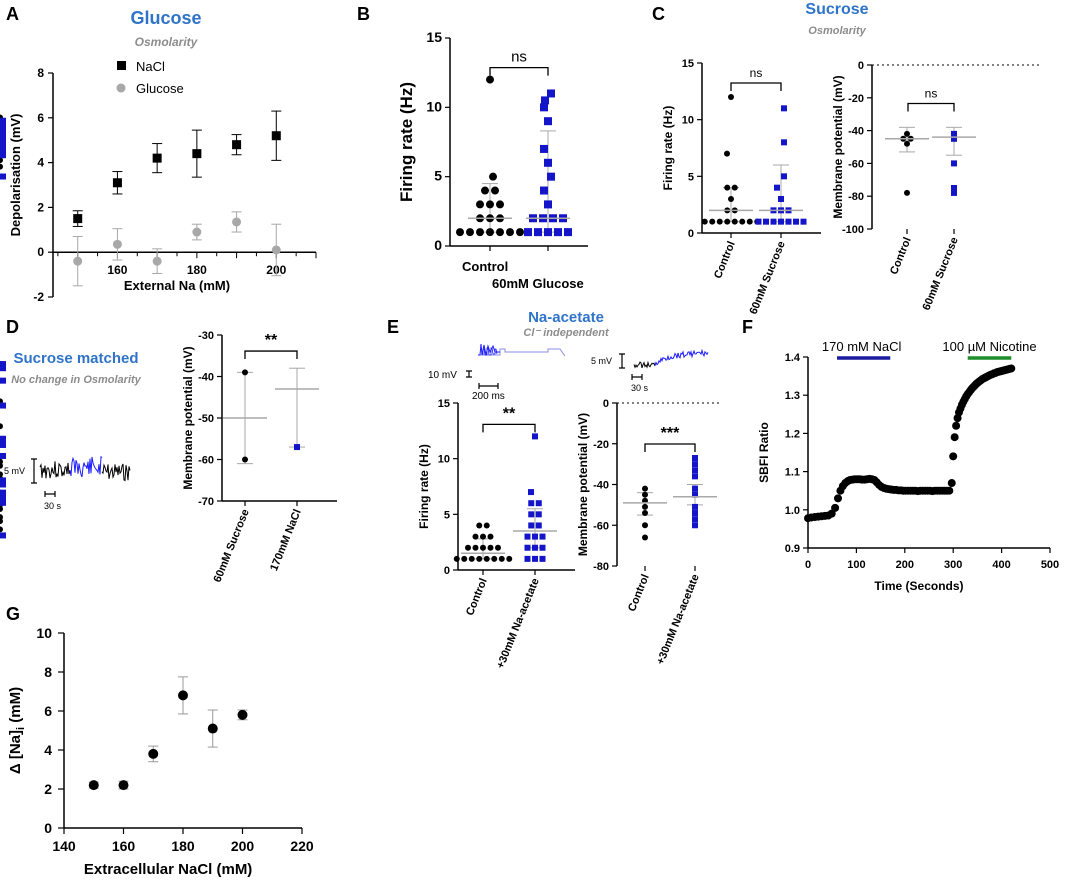 The image size is (1065, 880). Describe the element at coordinates (836, 9) in the screenshot. I see `panel-c-title: Sucrose` at that location.